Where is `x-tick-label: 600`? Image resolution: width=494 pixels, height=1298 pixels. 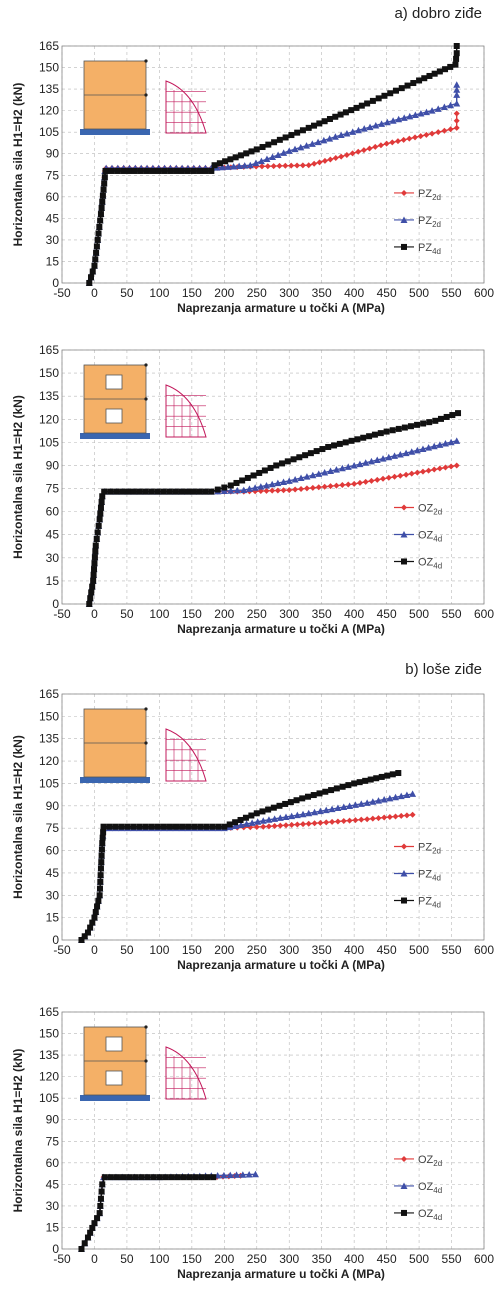 x-tick-label: 600 is located at coordinates (484, 1259).